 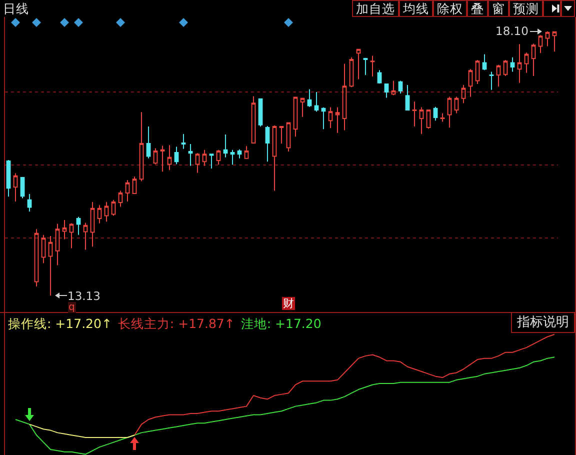 What do you see at coordinates (294, 323) in the screenshot?
I see `text: : +17.20` at bounding box center [294, 323].